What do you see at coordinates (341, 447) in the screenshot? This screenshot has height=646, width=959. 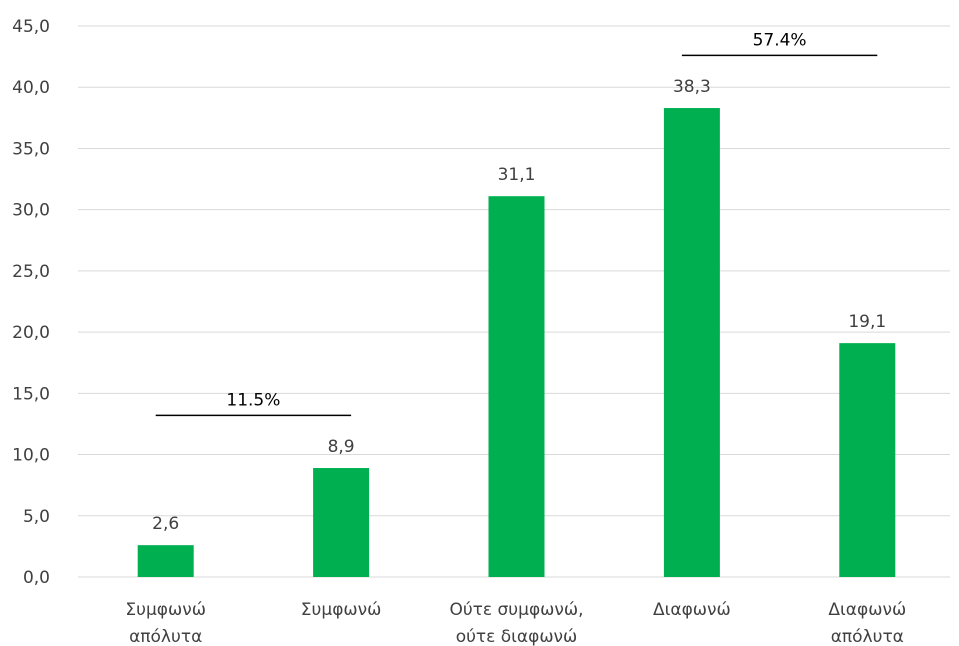 I see `data-label: 8,9` at bounding box center [341, 447].